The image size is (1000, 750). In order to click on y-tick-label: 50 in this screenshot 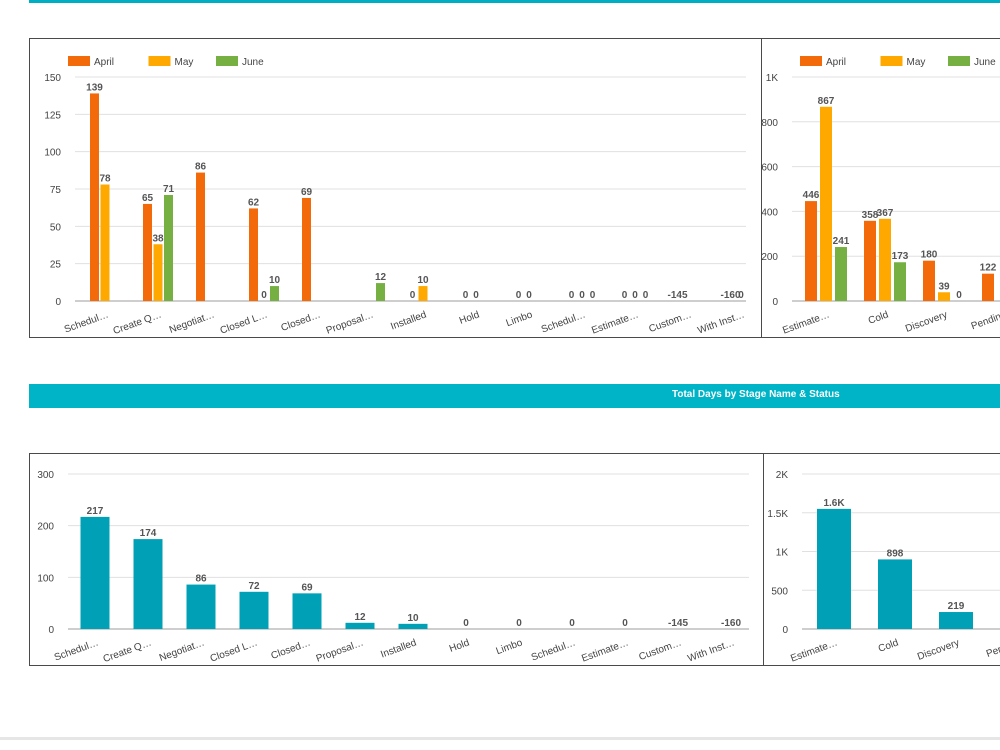, I will do `click(56, 227)`.